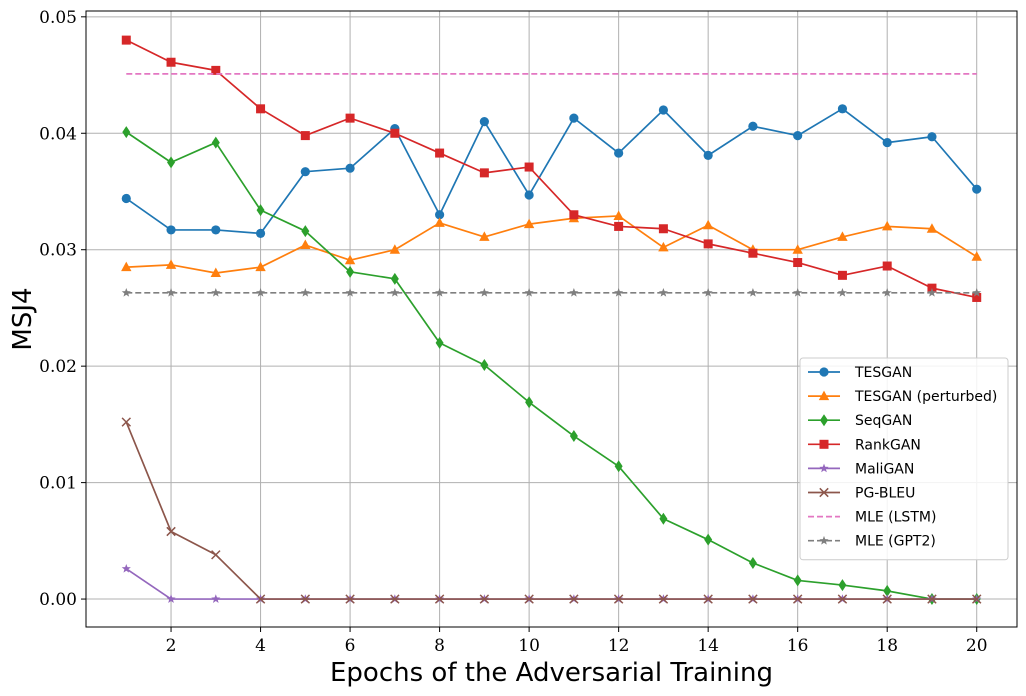 This screenshot has height=696, width=1026. Describe the element at coordinates (551, 673) in the screenshot. I see `x-axis-title: Epochs of the Adversarial Training` at that location.